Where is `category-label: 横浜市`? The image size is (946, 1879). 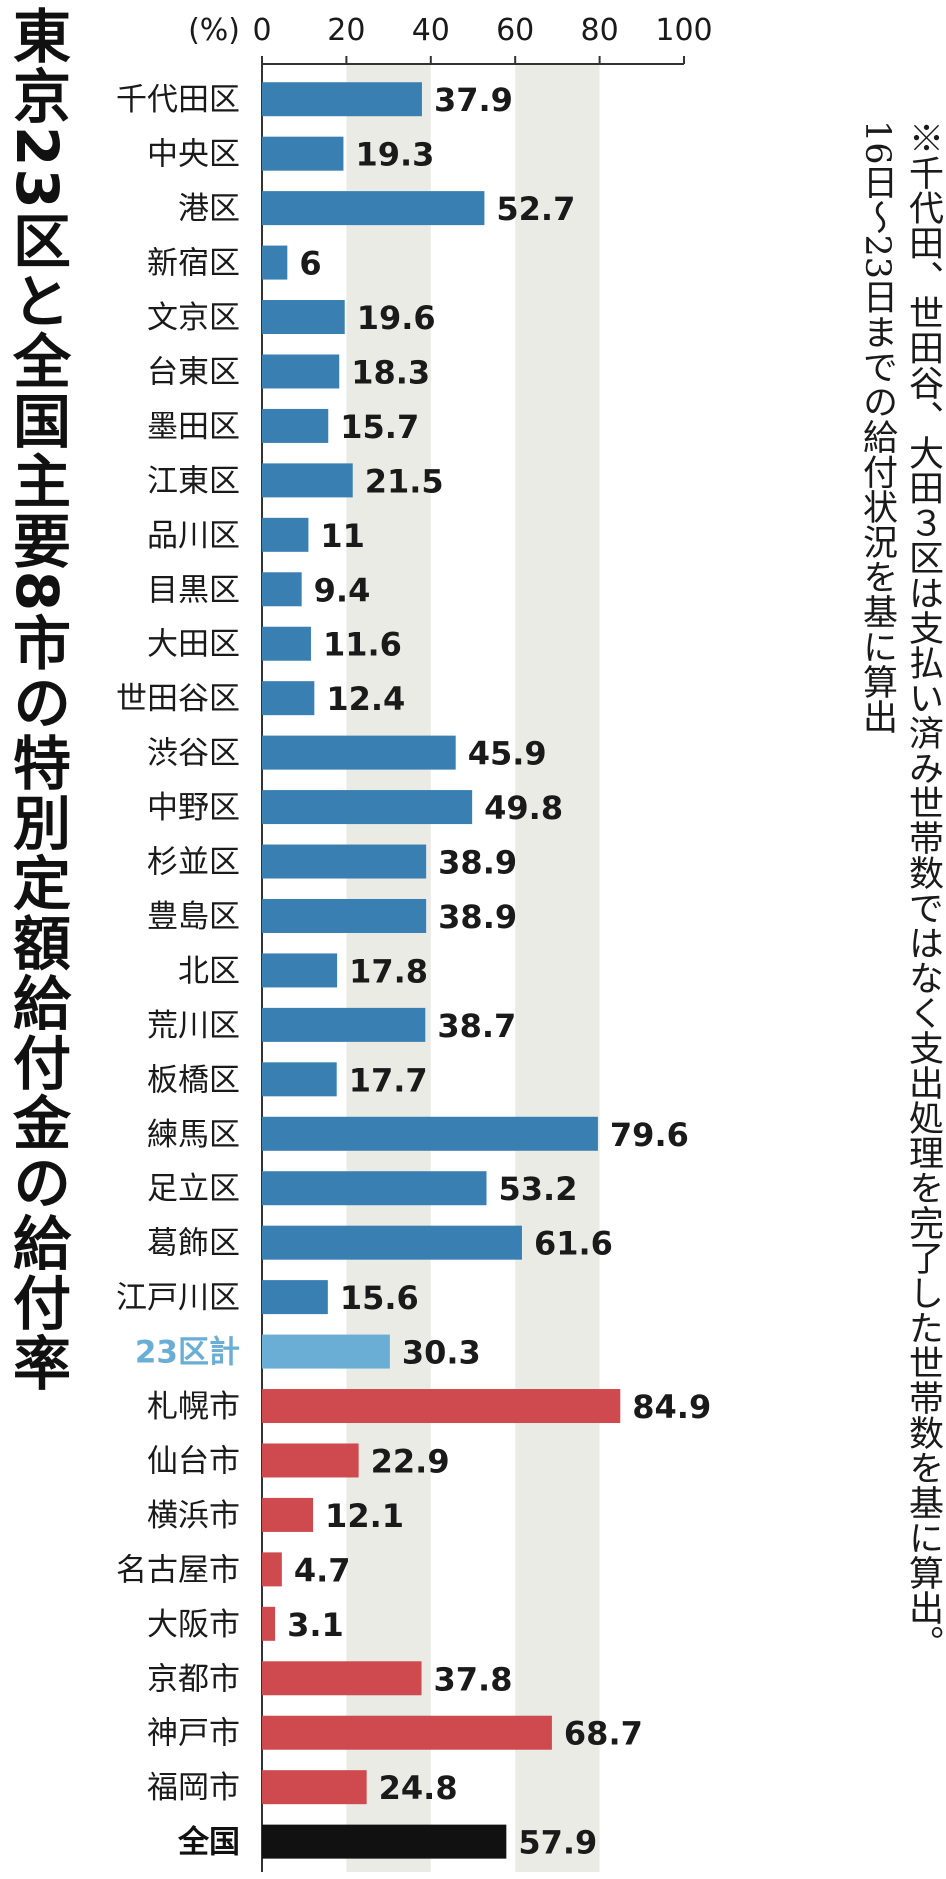 category-label: 横浜市 is located at coordinates (193, 1516).